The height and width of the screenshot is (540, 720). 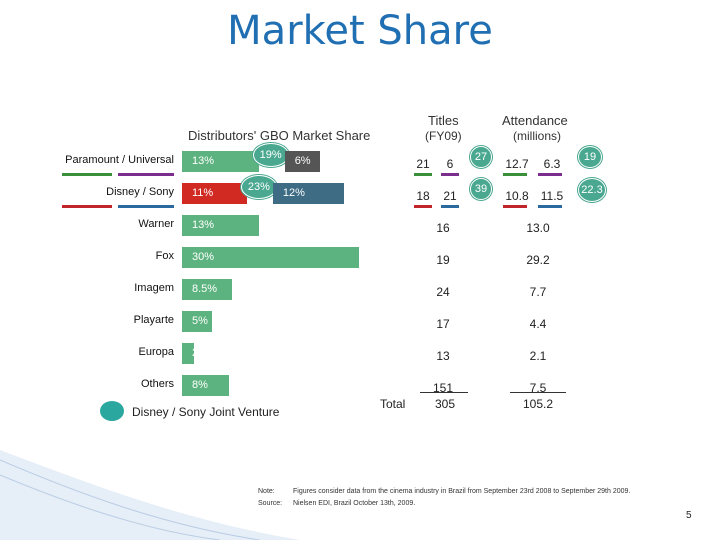 I want to click on background-swoosh, so click(x=150, y=495).